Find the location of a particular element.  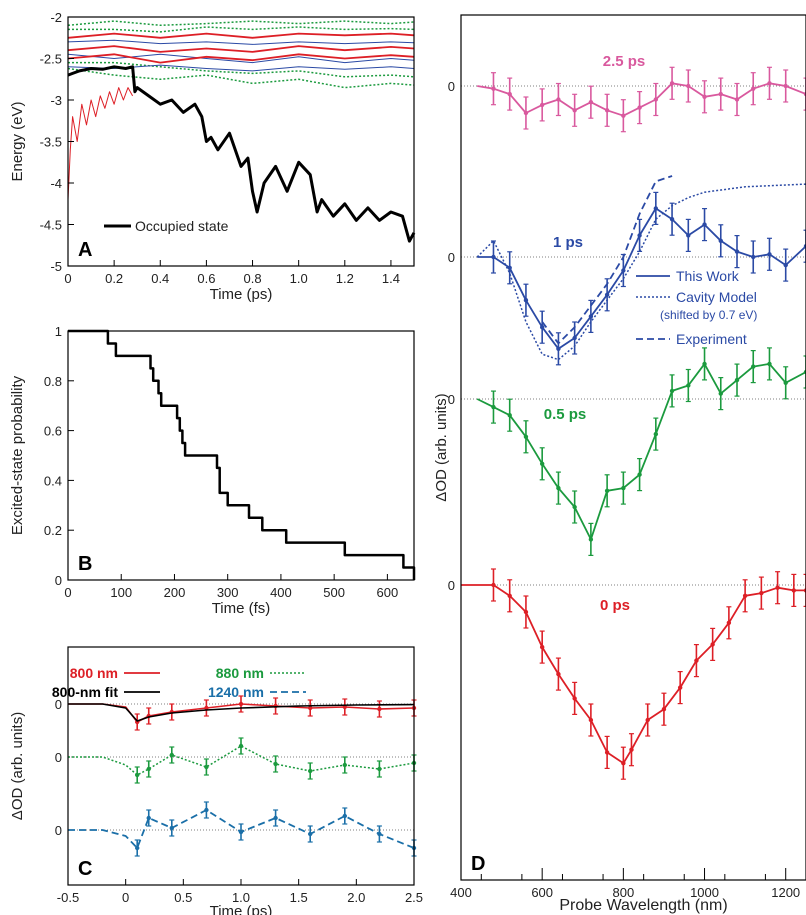

legend-entry-this-work: This Work is located at coordinates (708, 276).